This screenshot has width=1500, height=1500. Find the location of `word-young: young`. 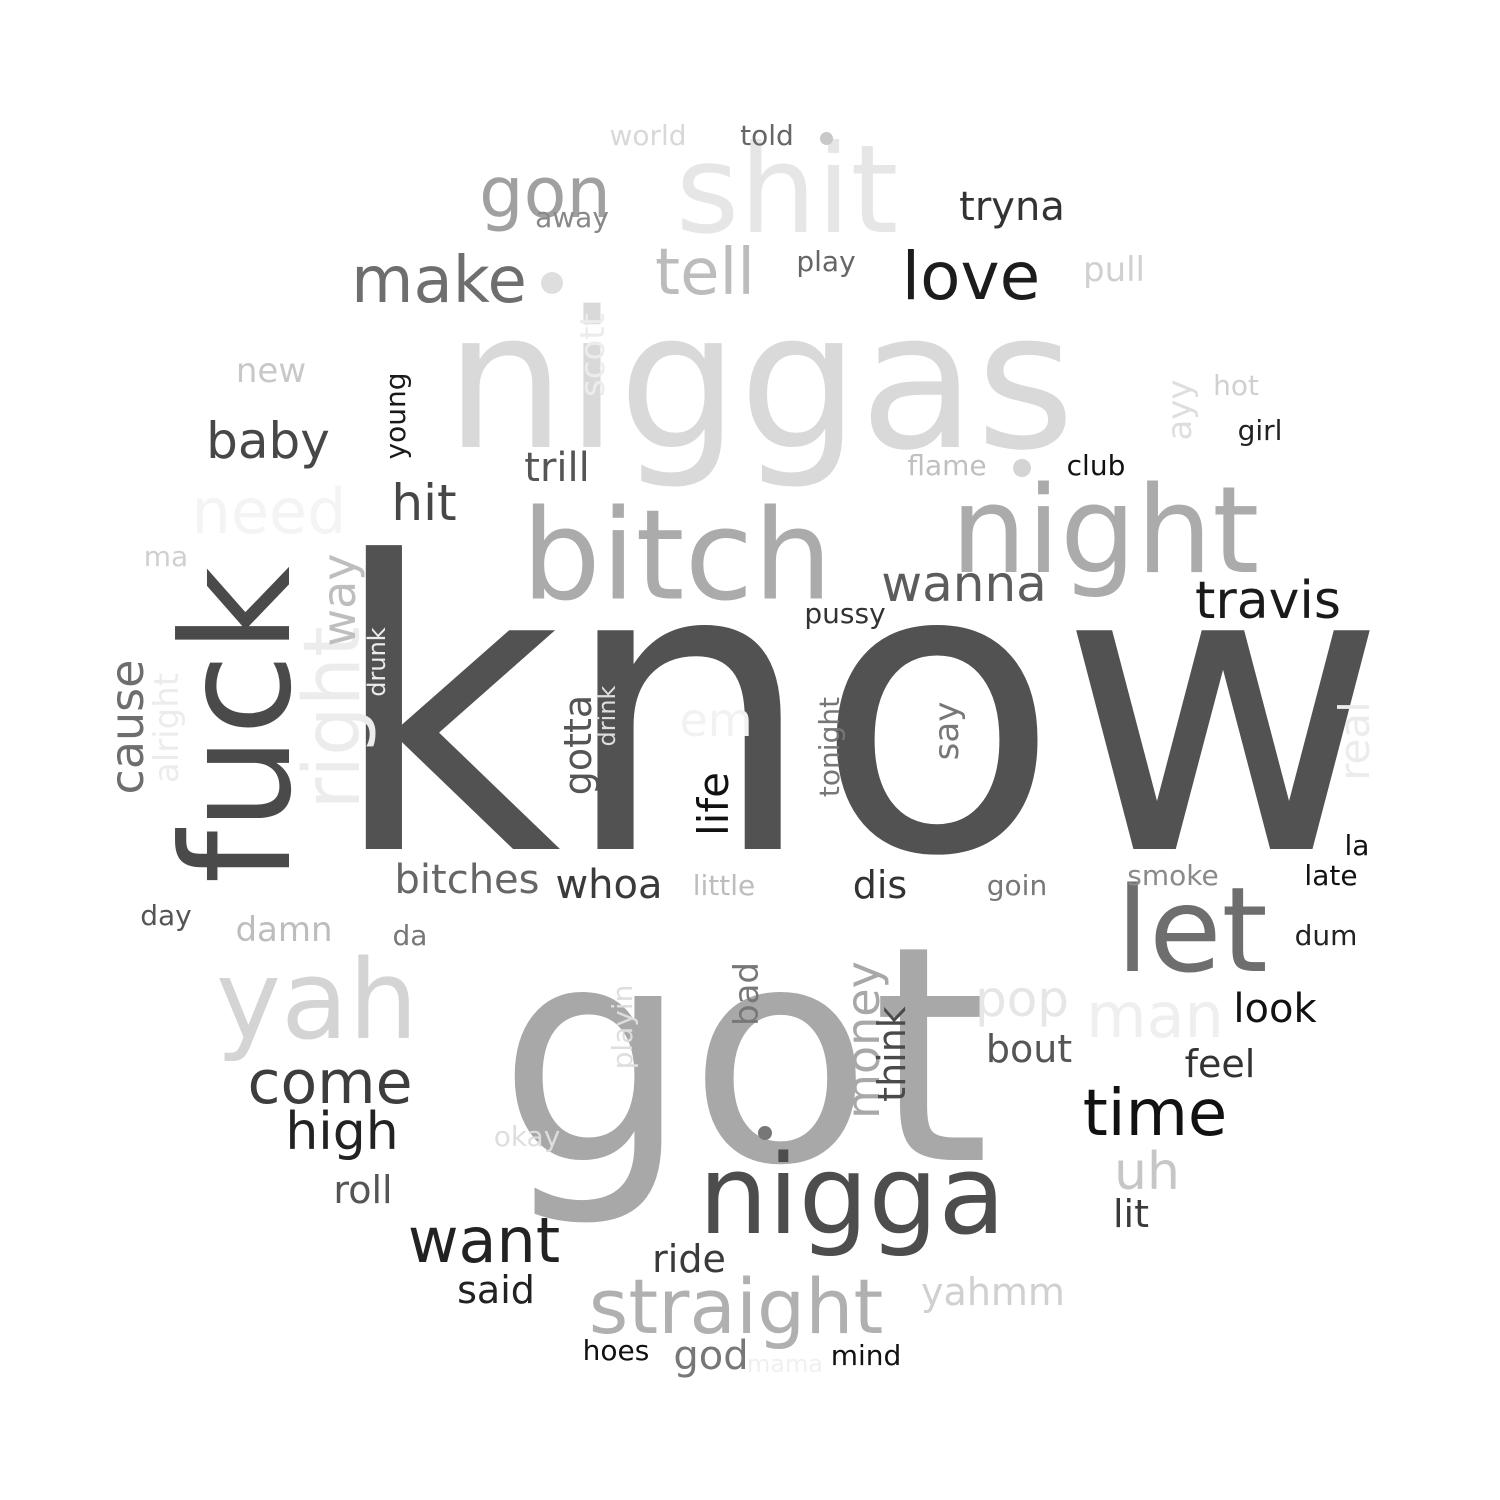

word-young: young is located at coordinates (395, 416).